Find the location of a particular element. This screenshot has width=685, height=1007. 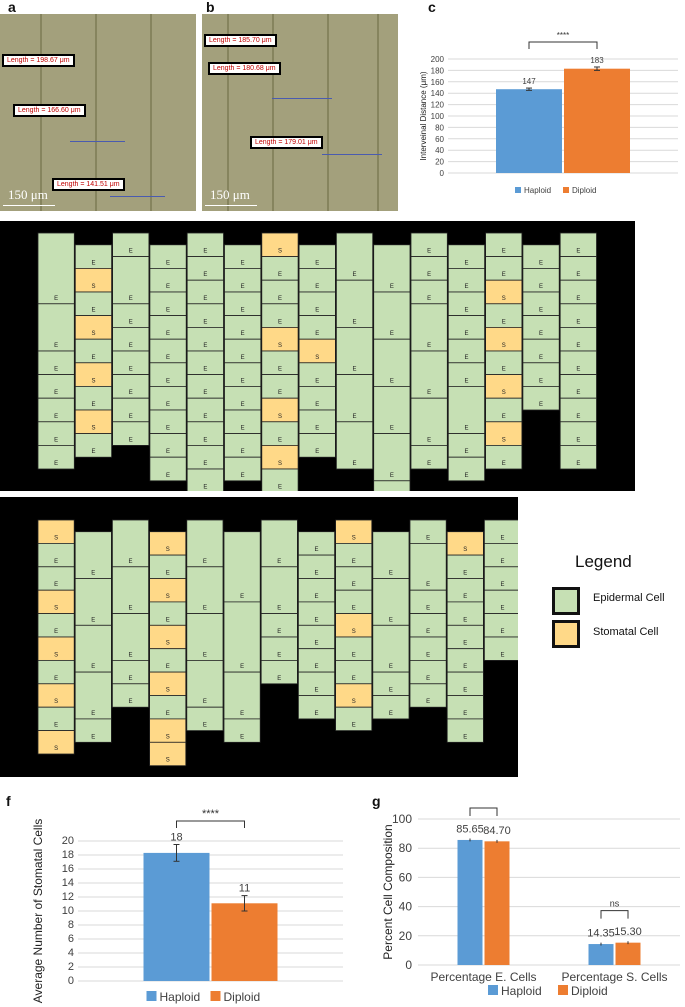

y-tick-label: 40 is located at coordinates (406, 907).